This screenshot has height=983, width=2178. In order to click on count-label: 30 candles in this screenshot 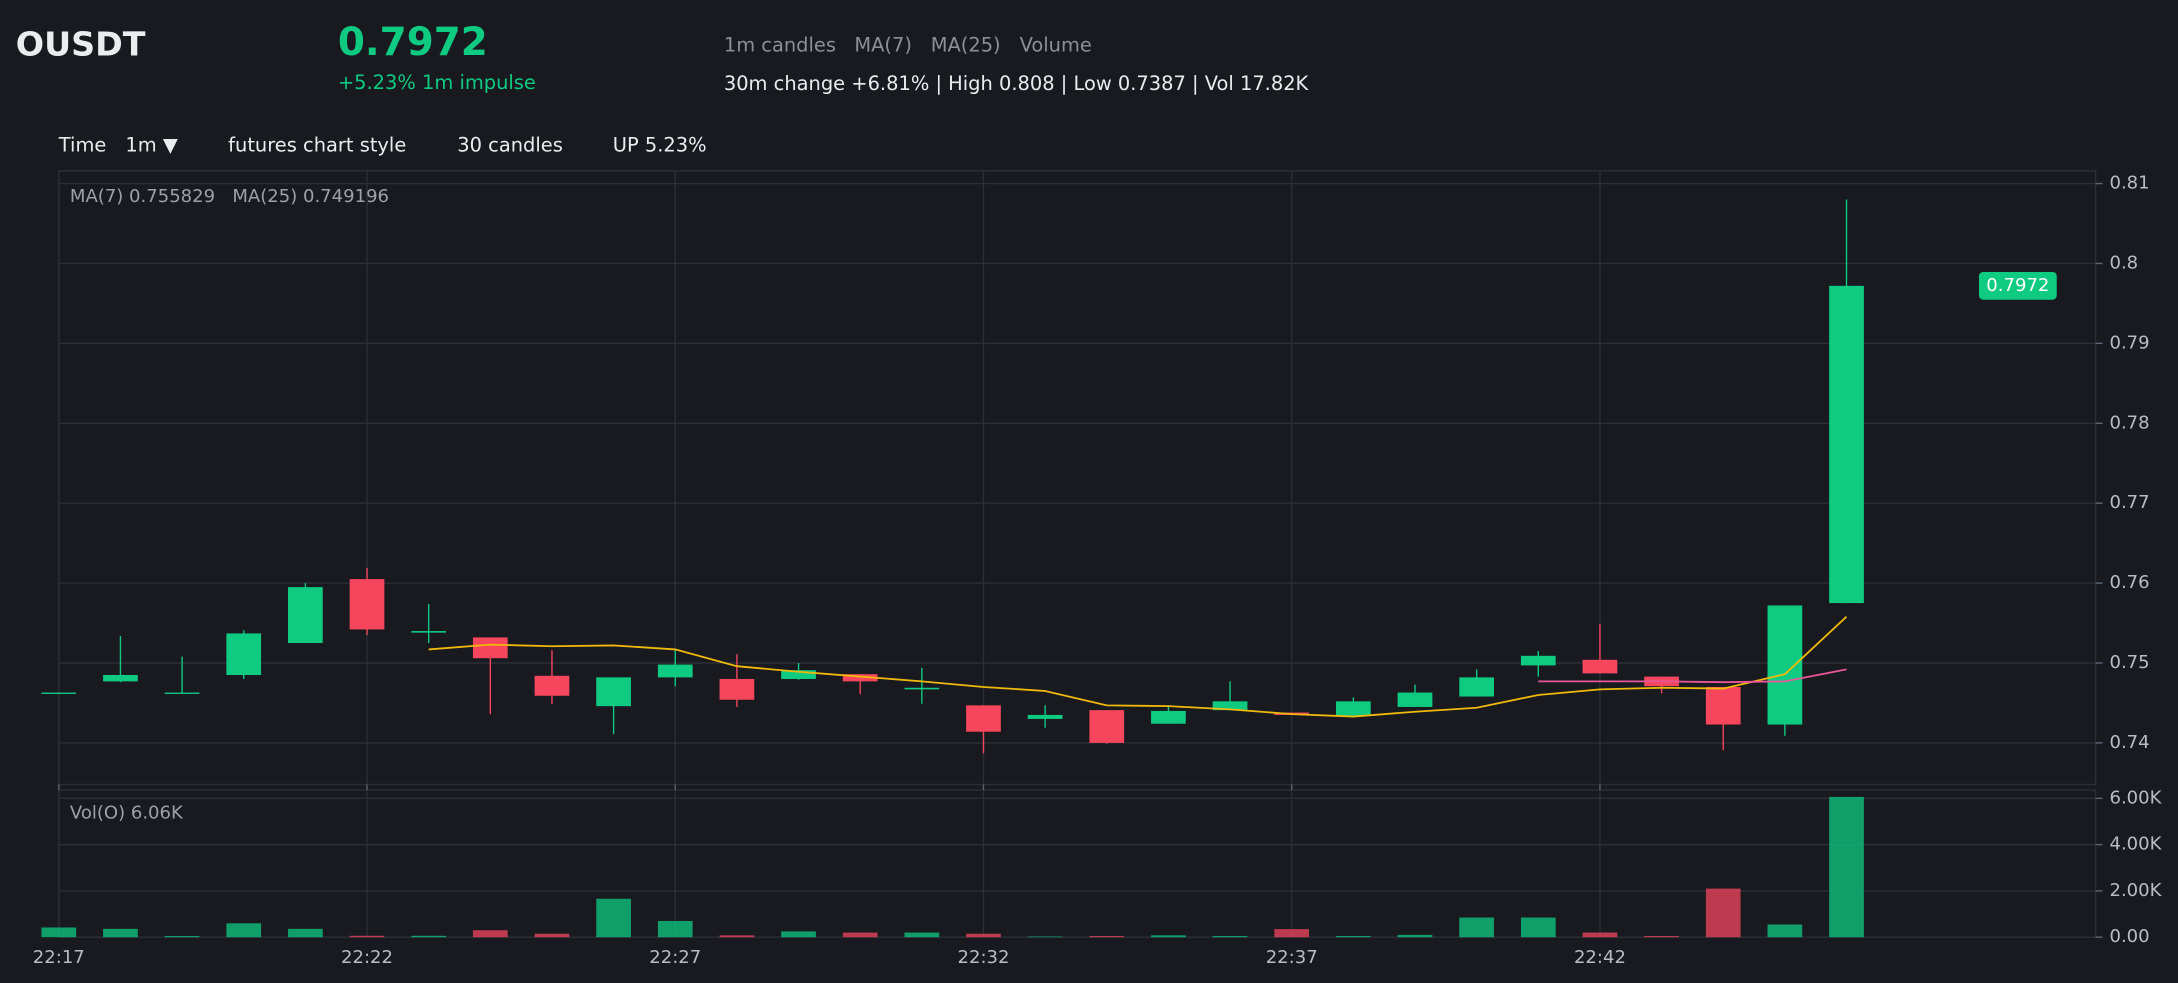, I will do `click(510, 144)`.